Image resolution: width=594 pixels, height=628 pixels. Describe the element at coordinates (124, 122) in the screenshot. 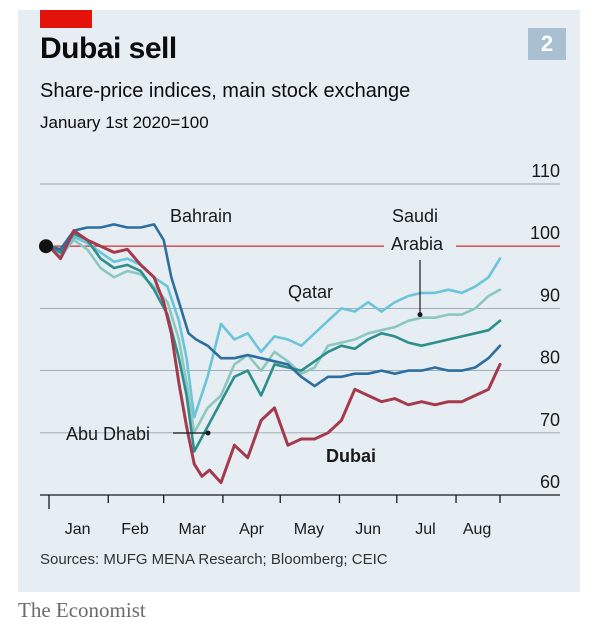

I see `index-base-note: January 1st 2020=100` at that location.